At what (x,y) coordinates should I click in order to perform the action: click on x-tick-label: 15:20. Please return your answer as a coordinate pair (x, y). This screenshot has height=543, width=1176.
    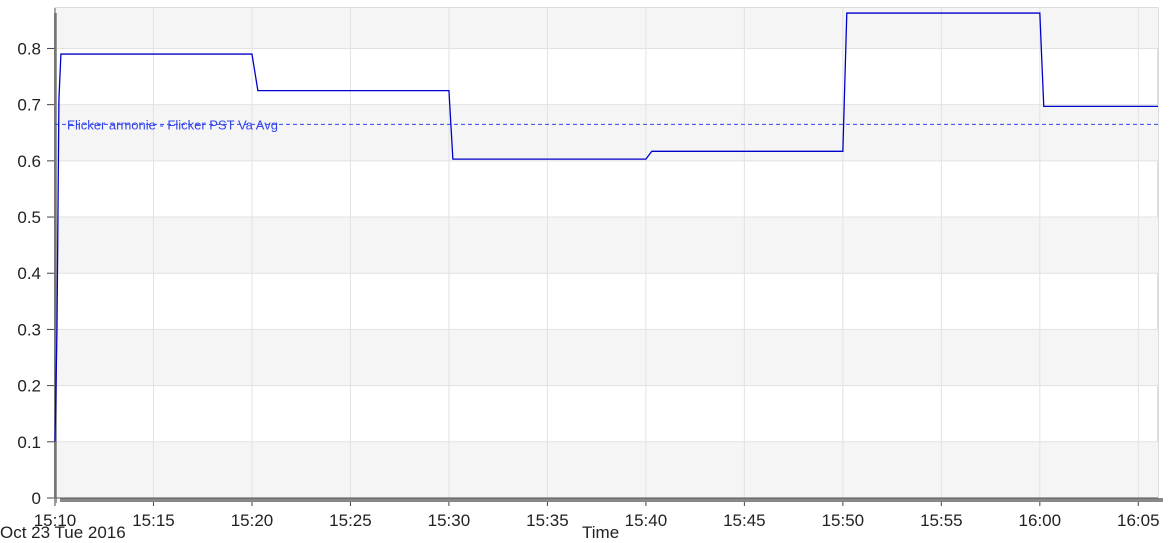
    Looking at the image, I should click on (252, 520).